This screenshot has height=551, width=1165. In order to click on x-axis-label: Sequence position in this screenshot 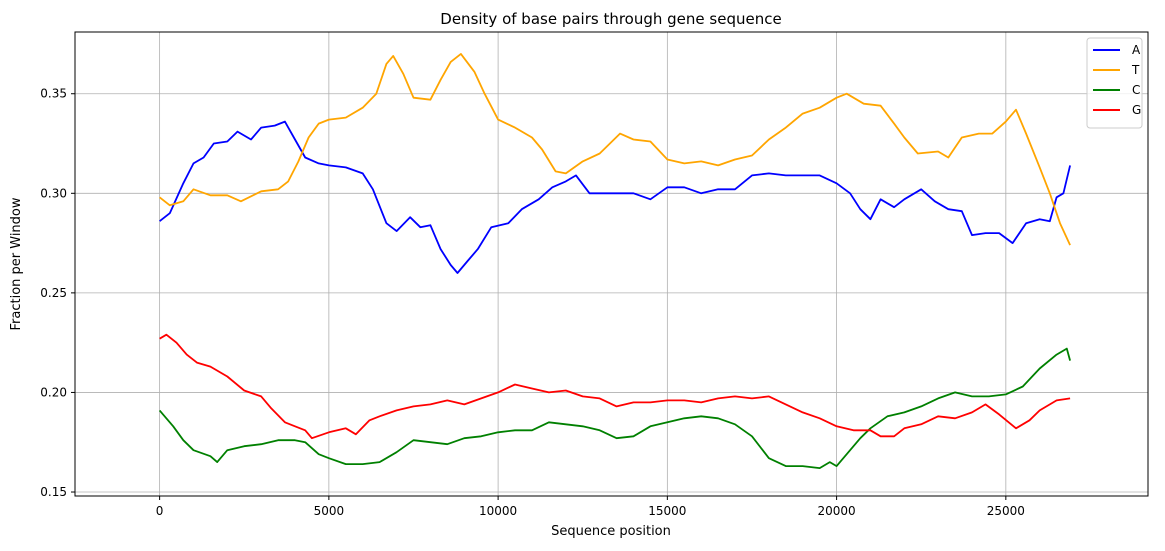, I will do `click(611, 531)`.